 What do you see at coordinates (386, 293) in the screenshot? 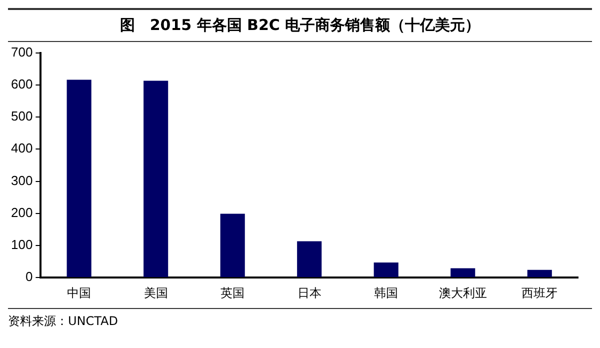
I see `x-tick-label: 韩国` at bounding box center [386, 293].